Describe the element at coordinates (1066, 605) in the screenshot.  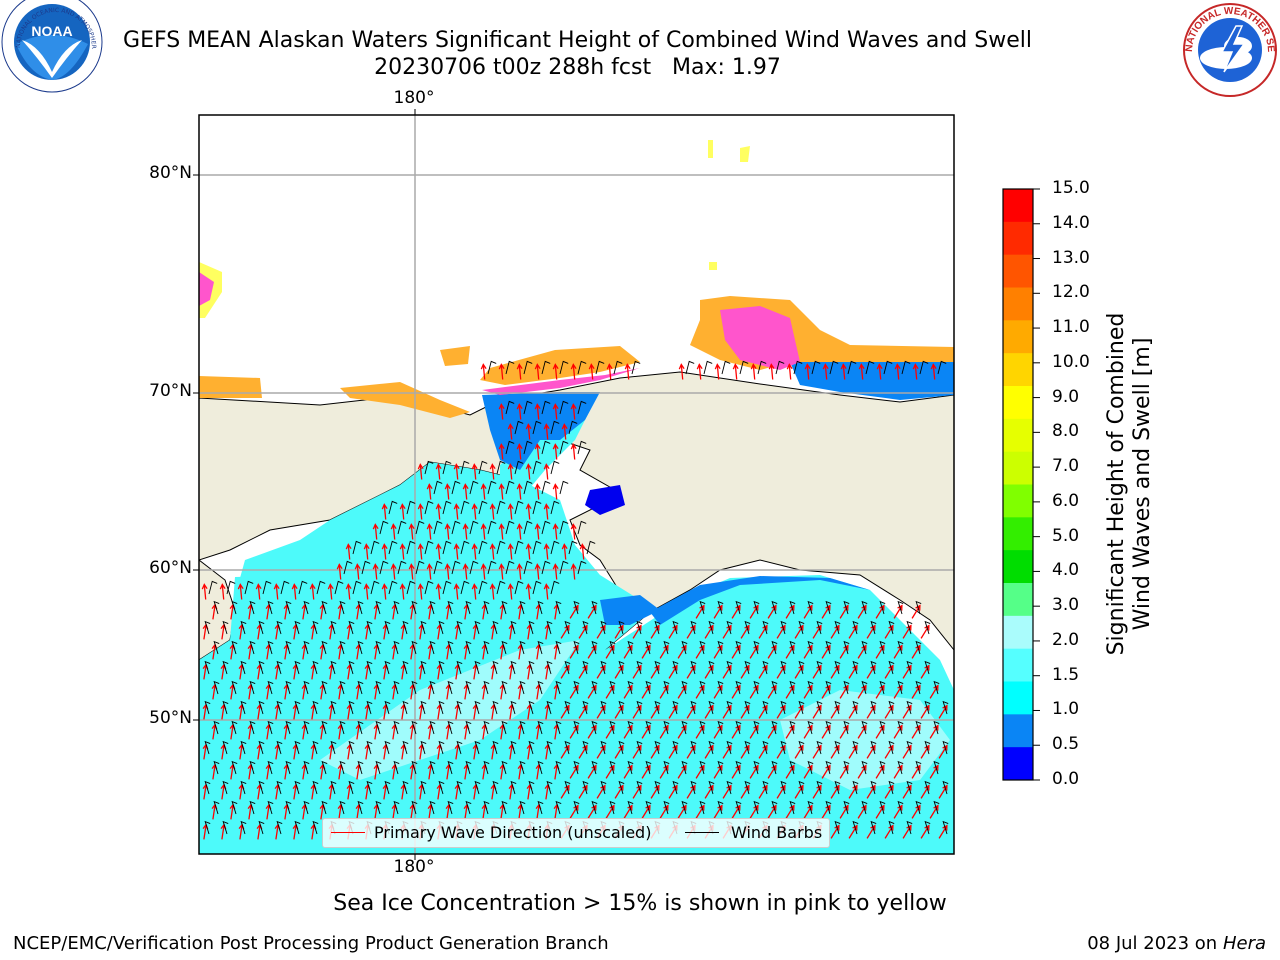
I see `colorbar-tick-label: 3.0` at that location.